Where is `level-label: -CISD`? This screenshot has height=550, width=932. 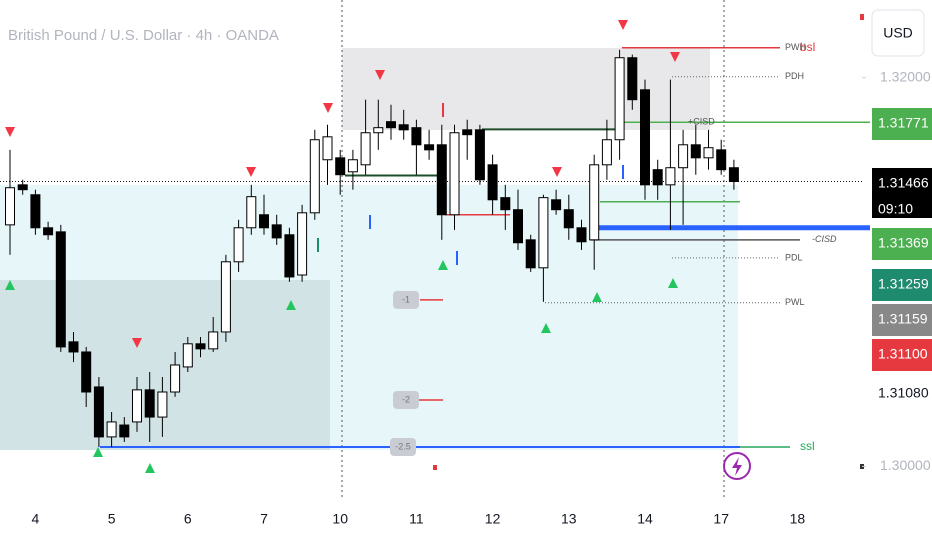
level-label: -CISD is located at coordinates (824, 239).